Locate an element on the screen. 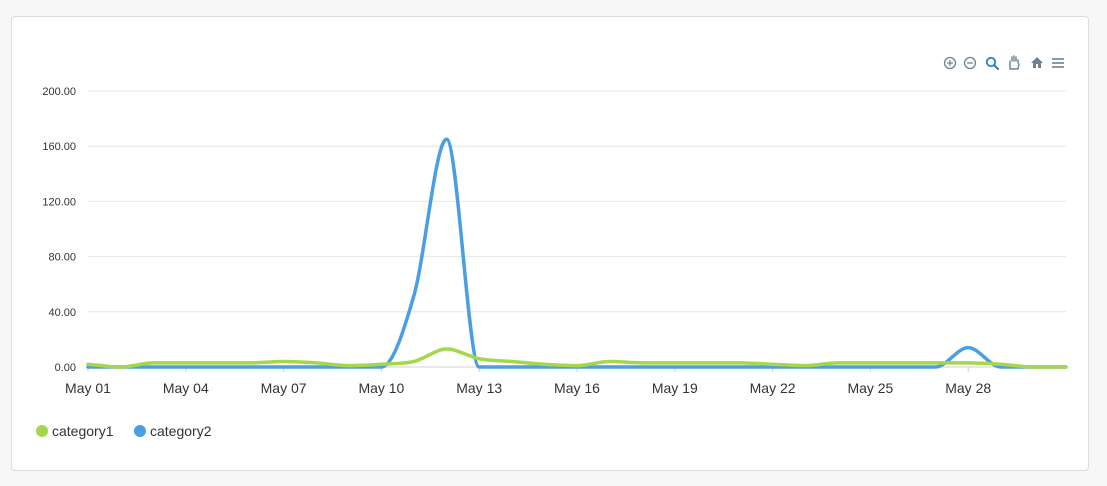 This screenshot has width=1107, height=486. x-tick-label: May 22 is located at coordinates (773, 388).